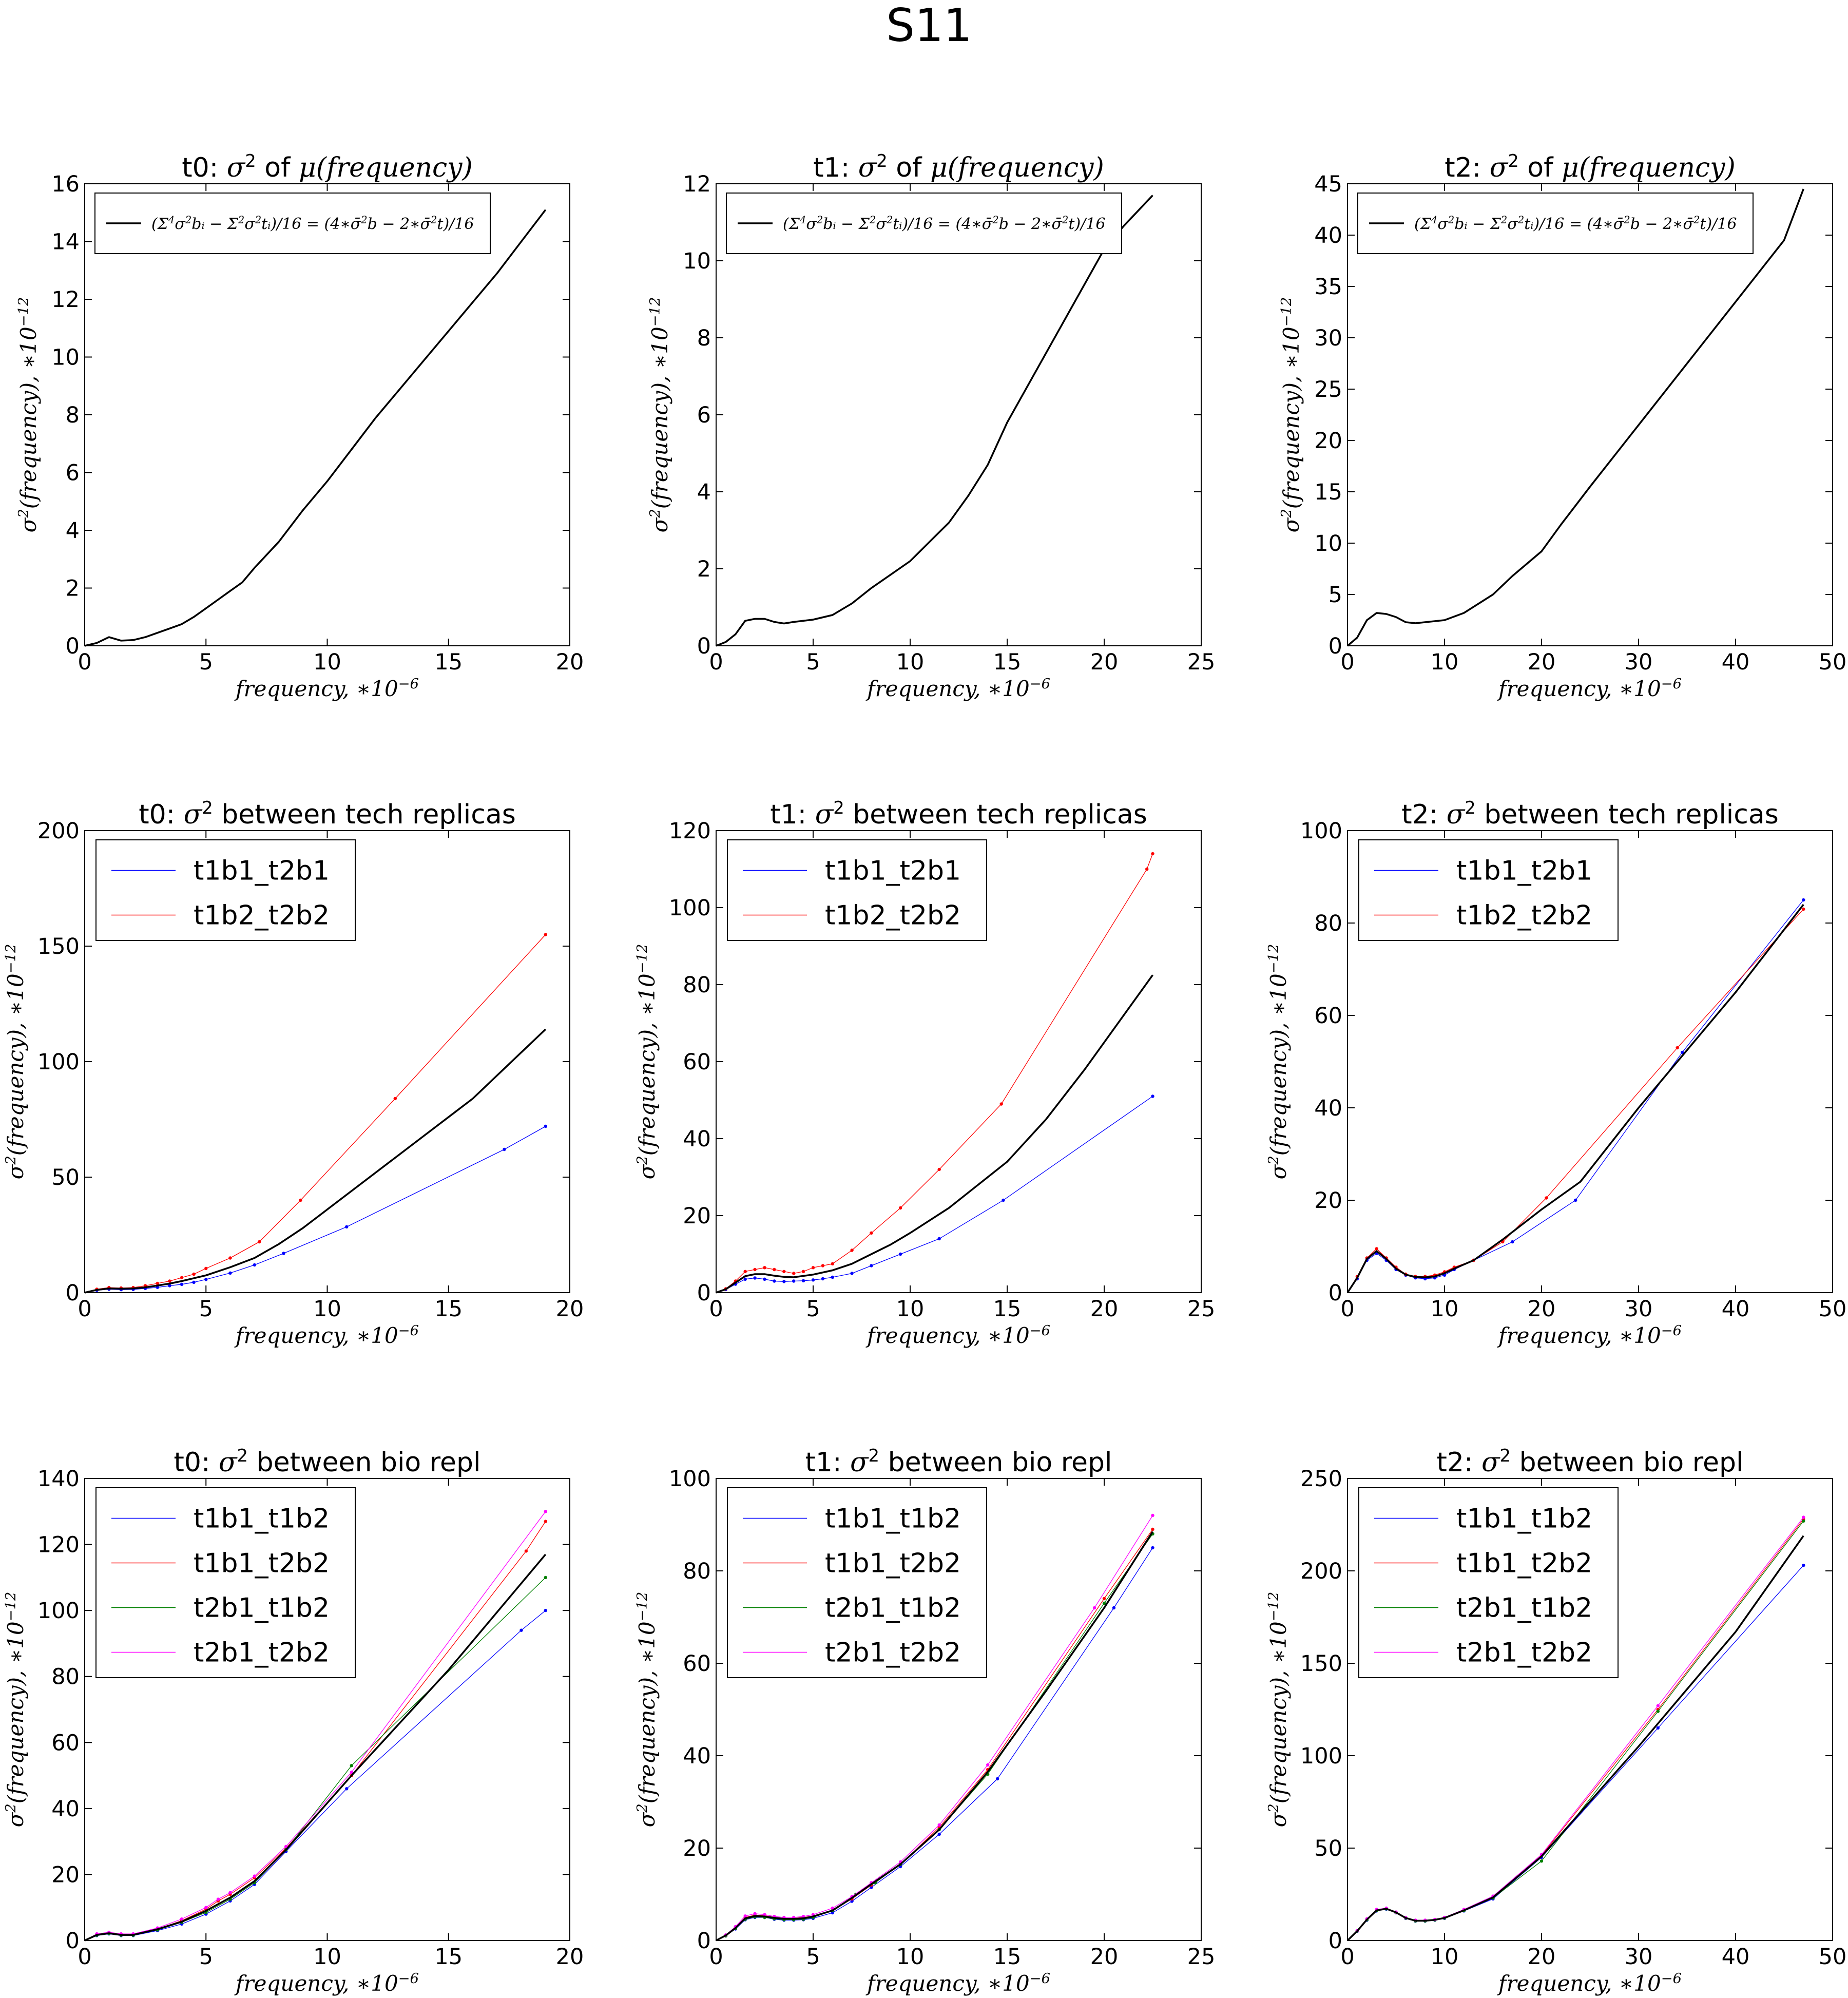 The image size is (1848, 1998). What do you see at coordinates (262, 1608) in the screenshot?
I see `legend-label: t2b1_t1b2` at bounding box center [262, 1608].